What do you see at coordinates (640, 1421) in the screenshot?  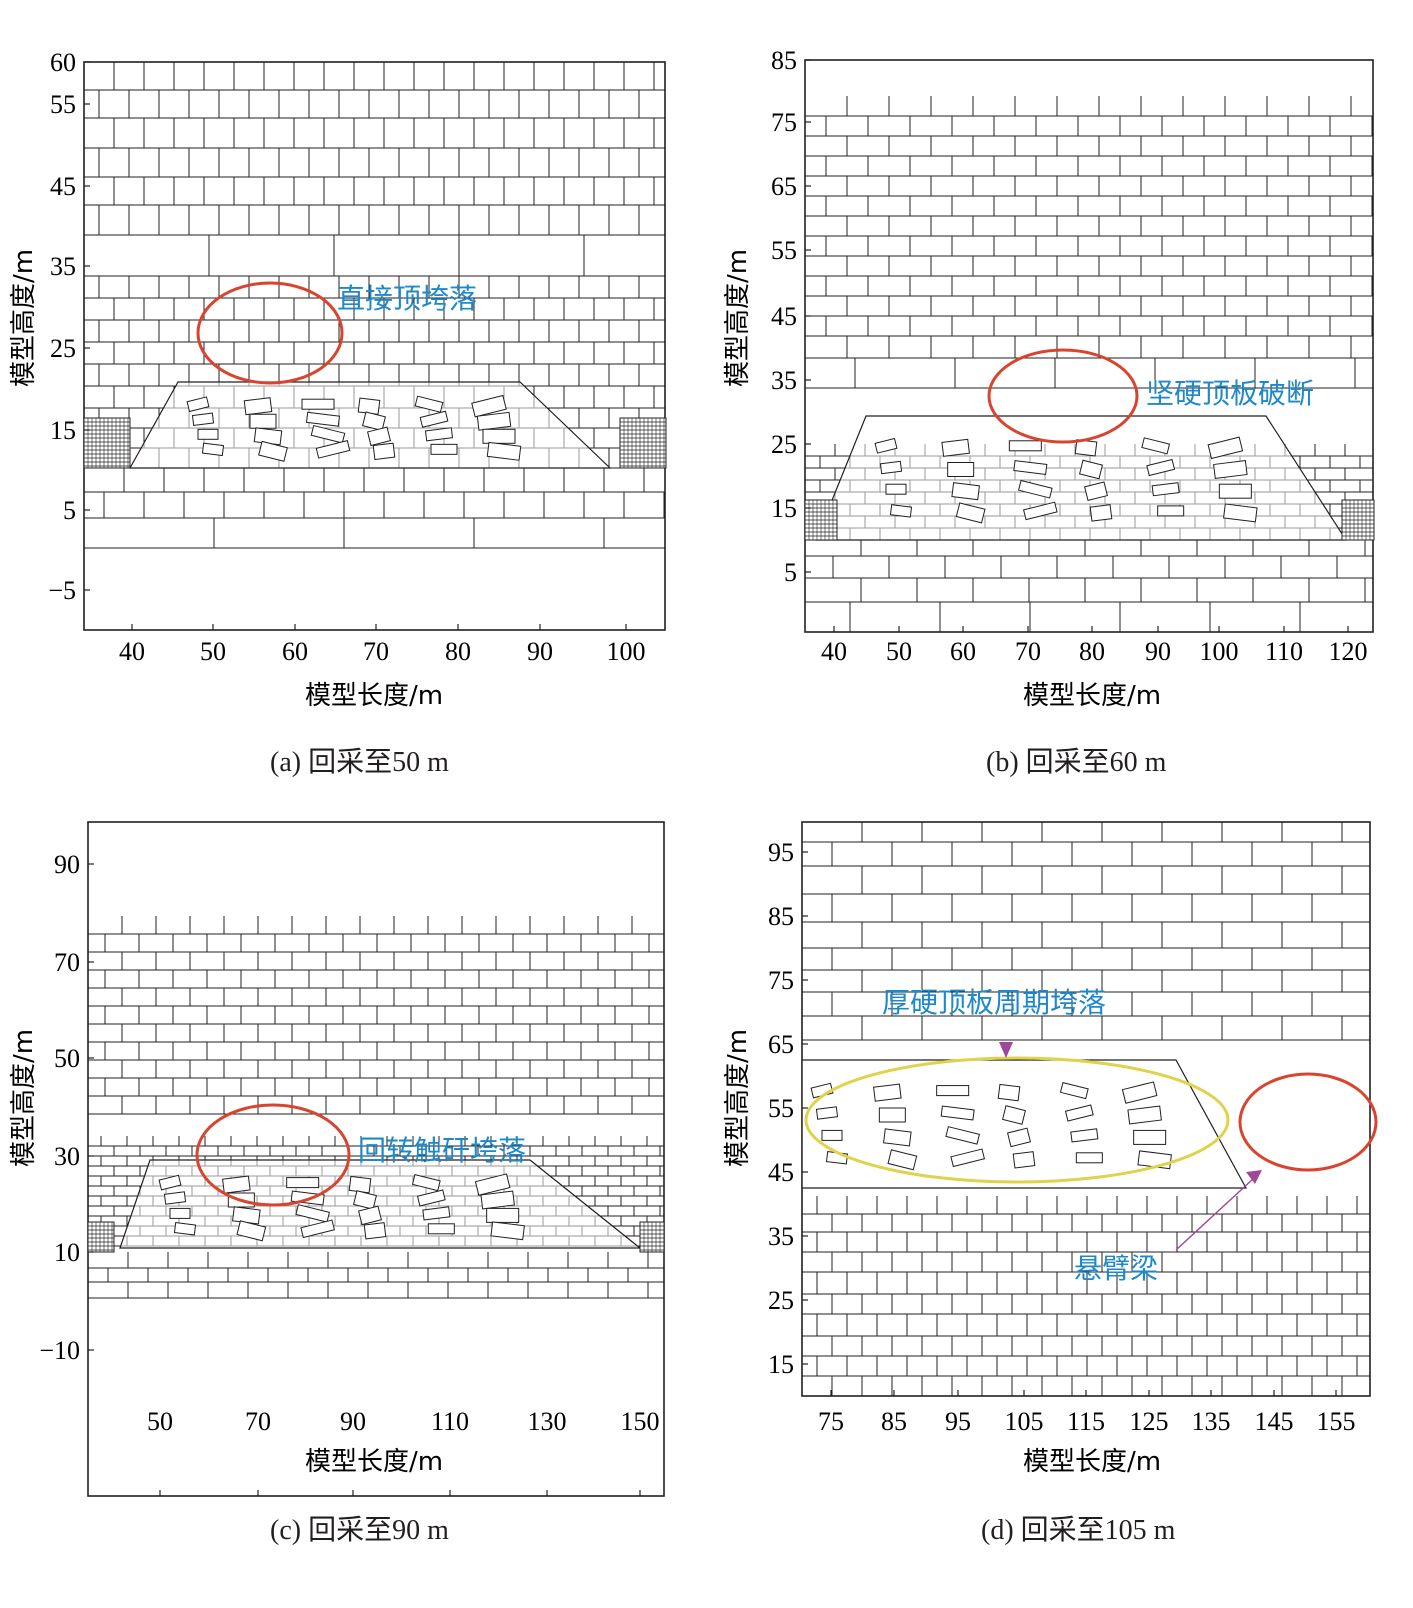 I see `x-tick-label: 150` at bounding box center [640, 1421].